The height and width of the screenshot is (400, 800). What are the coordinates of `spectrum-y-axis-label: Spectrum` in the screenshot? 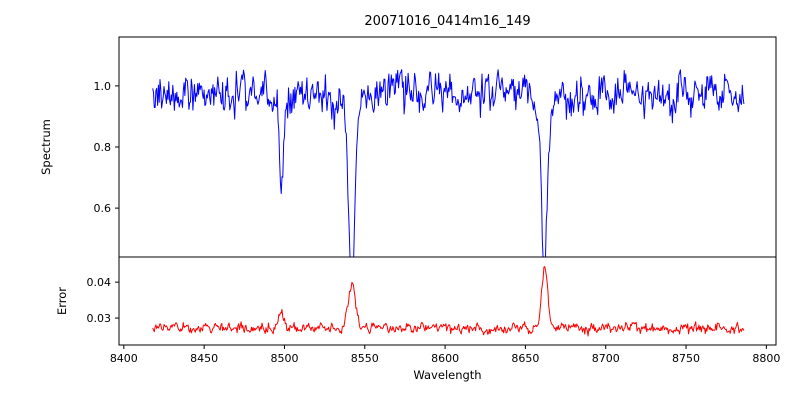 It's located at (46, 147).